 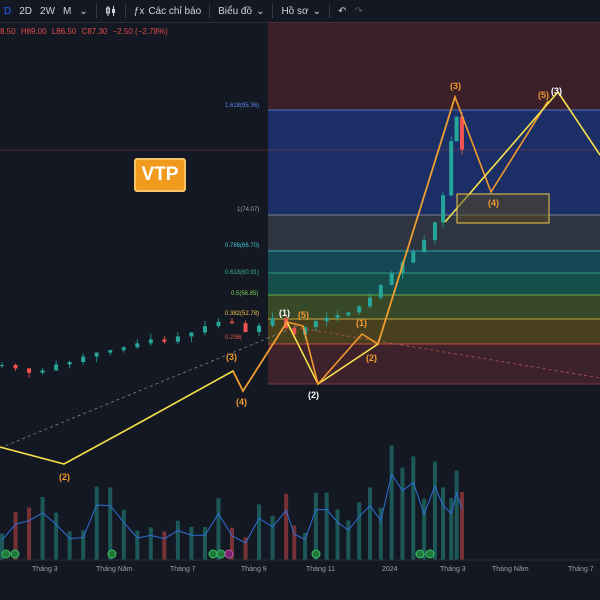 I want to click on interval-m: M, so click(x=67, y=11).